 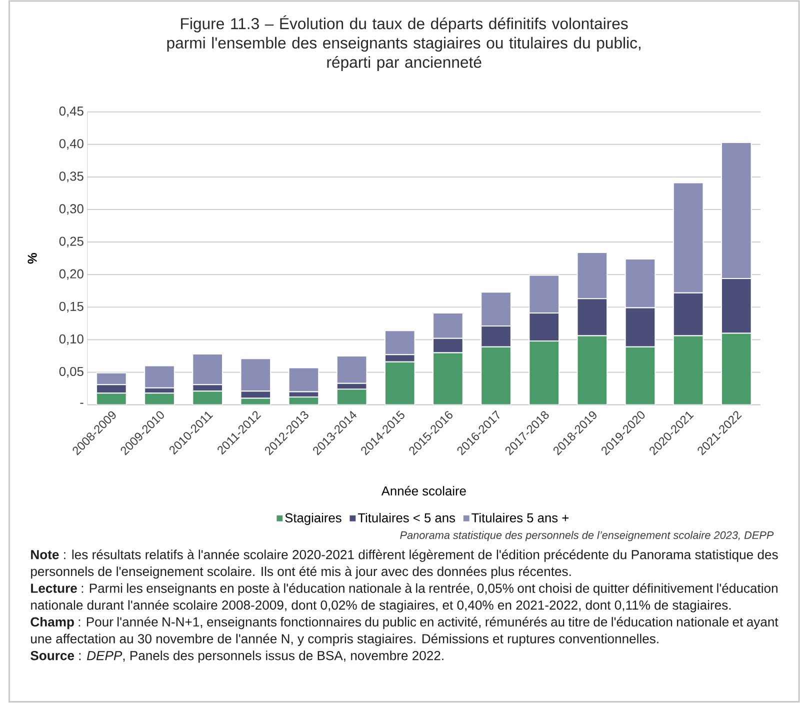 I want to click on y-tick-label: 0,20, so click(x=71, y=274).